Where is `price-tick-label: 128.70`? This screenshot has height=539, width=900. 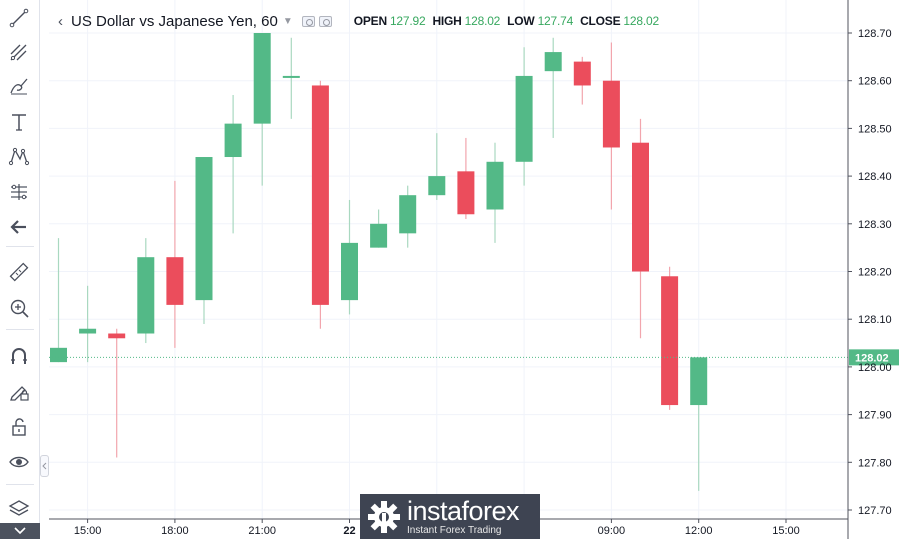
price-tick-label: 128.70 is located at coordinates (875, 34).